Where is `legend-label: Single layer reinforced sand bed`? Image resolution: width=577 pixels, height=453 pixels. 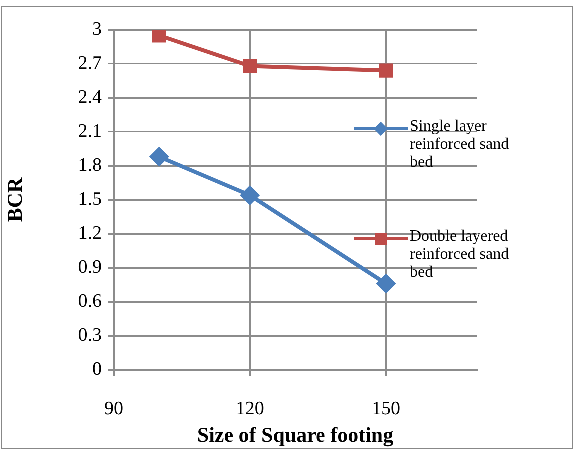
legend-label: Single layer reinforced sand bed is located at coordinates (460, 145).